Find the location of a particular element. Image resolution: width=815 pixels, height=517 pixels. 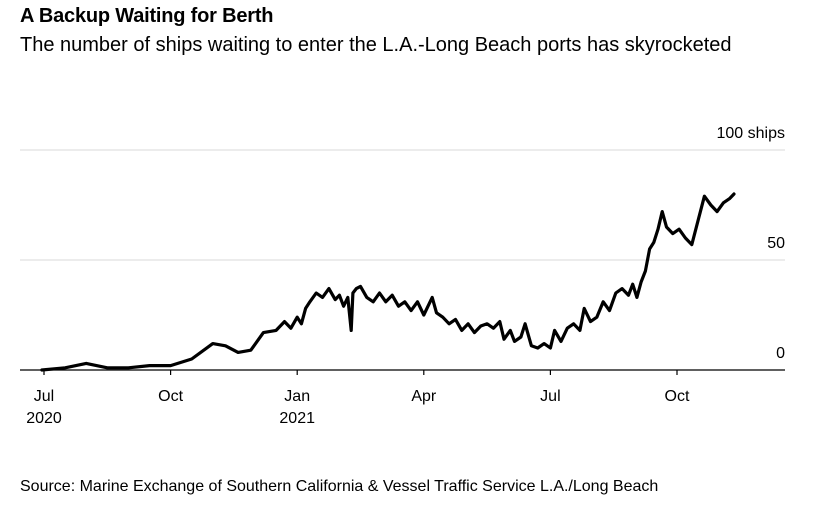

x-axis-labels: Jul 2020 Oct Jan 2021 Apr Jul Oct is located at coordinates (358, 407).